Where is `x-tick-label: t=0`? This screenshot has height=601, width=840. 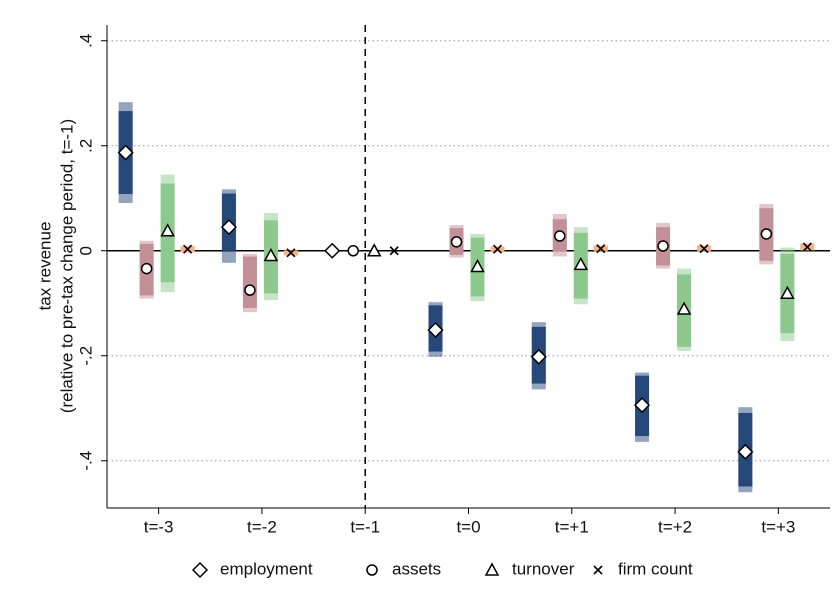 x-tick-label: t=0 is located at coordinates (468, 526).